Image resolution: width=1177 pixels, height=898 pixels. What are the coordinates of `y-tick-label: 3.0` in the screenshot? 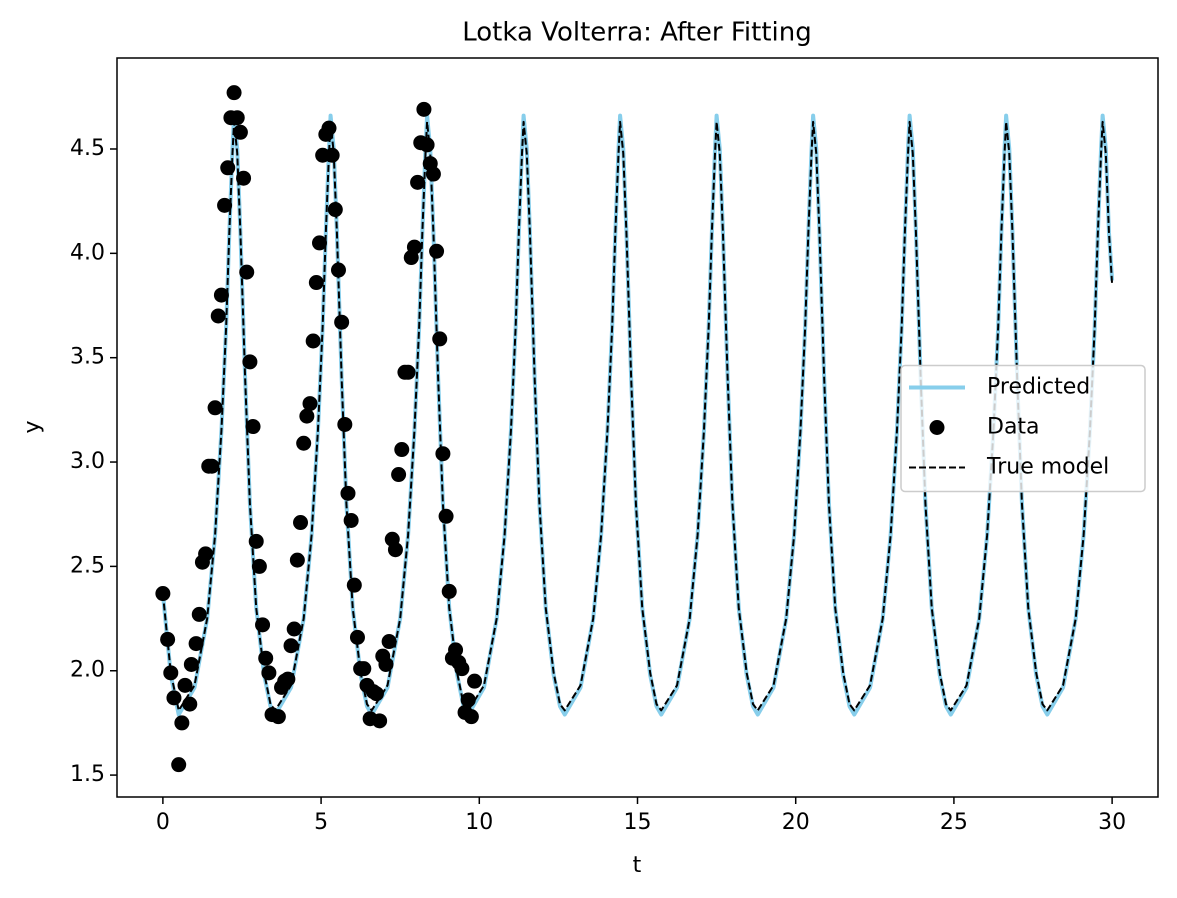 It's located at (87, 461).